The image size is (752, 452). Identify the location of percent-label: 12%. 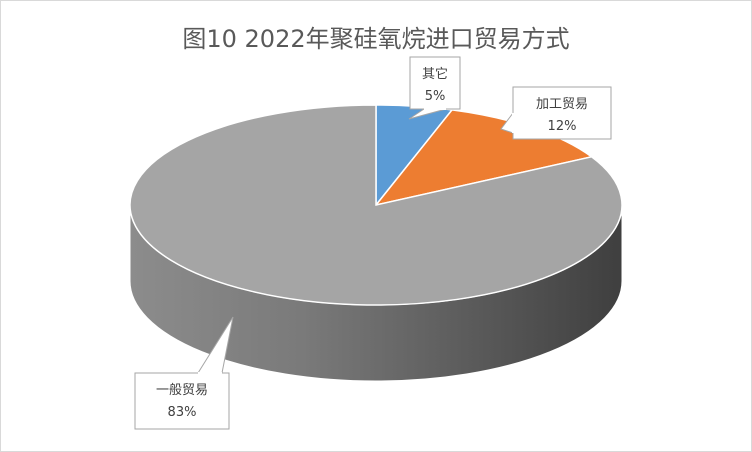
(562, 126).